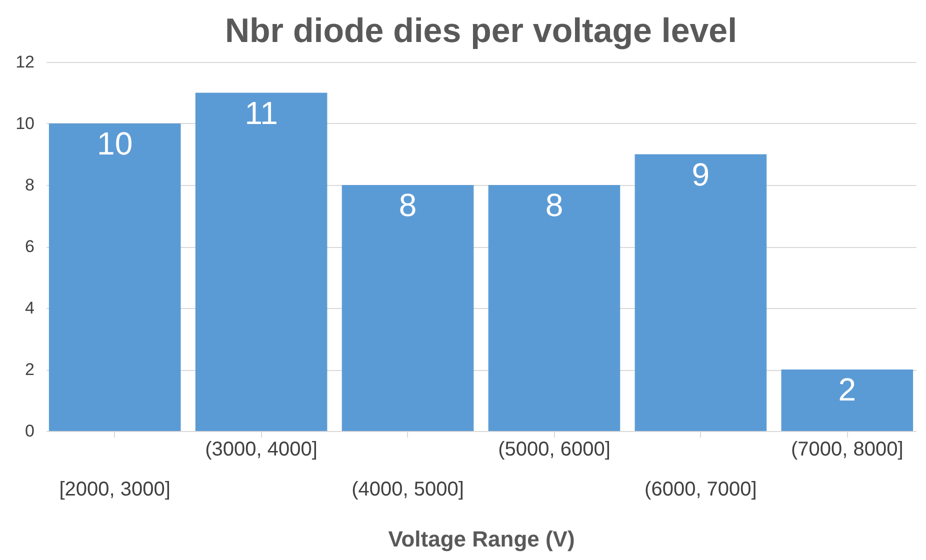 This screenshot has width=926, height=560. I want to click on data-label: 11, so click(261, 112).